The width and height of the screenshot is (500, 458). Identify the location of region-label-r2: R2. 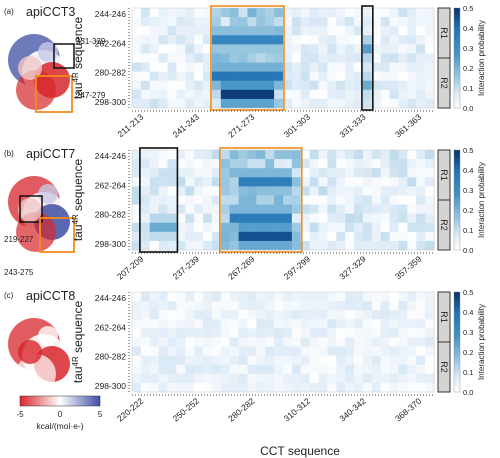
(444, 225).